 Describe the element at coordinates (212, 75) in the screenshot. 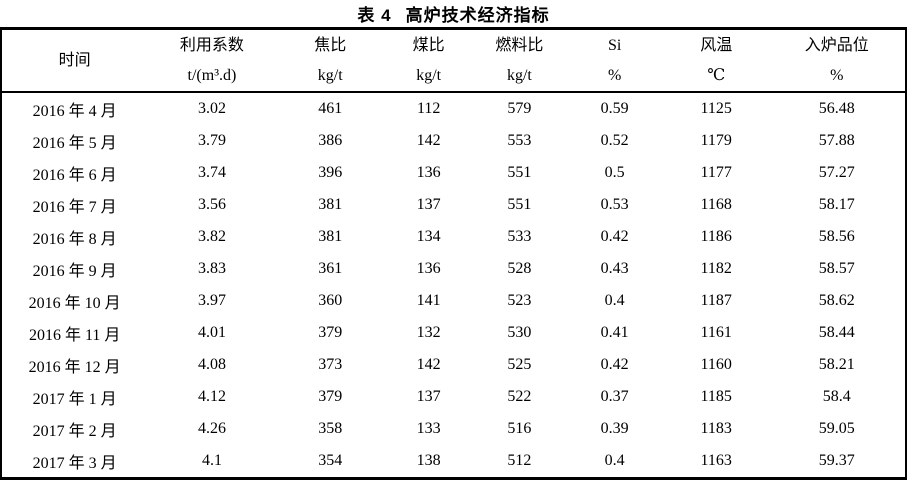

I see `col-header-unit: t/(m³.d)` at that location.